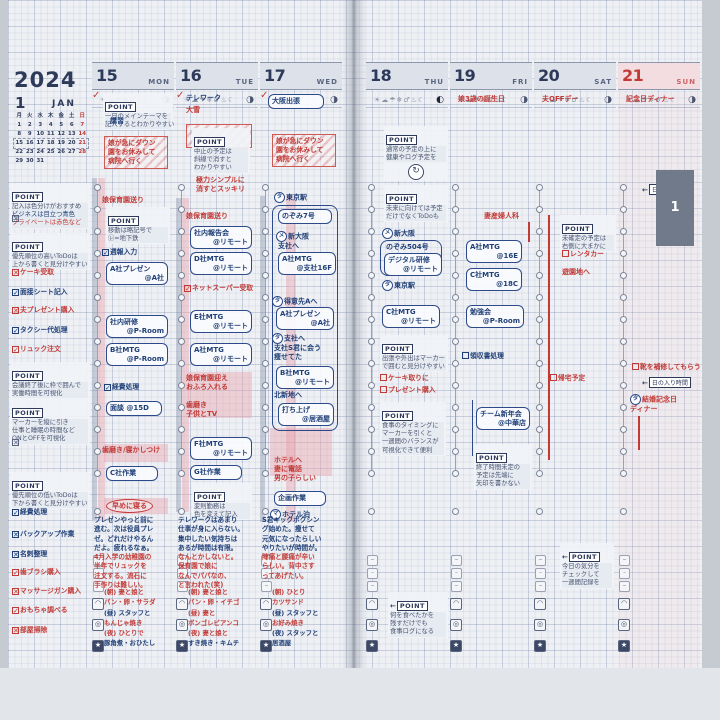 The width and height of the screenshot is (720, 720). Describe the element at coordinates (413, 434) in the screenshot. I see `point-tip-line: マーカーを引くと` at that location.